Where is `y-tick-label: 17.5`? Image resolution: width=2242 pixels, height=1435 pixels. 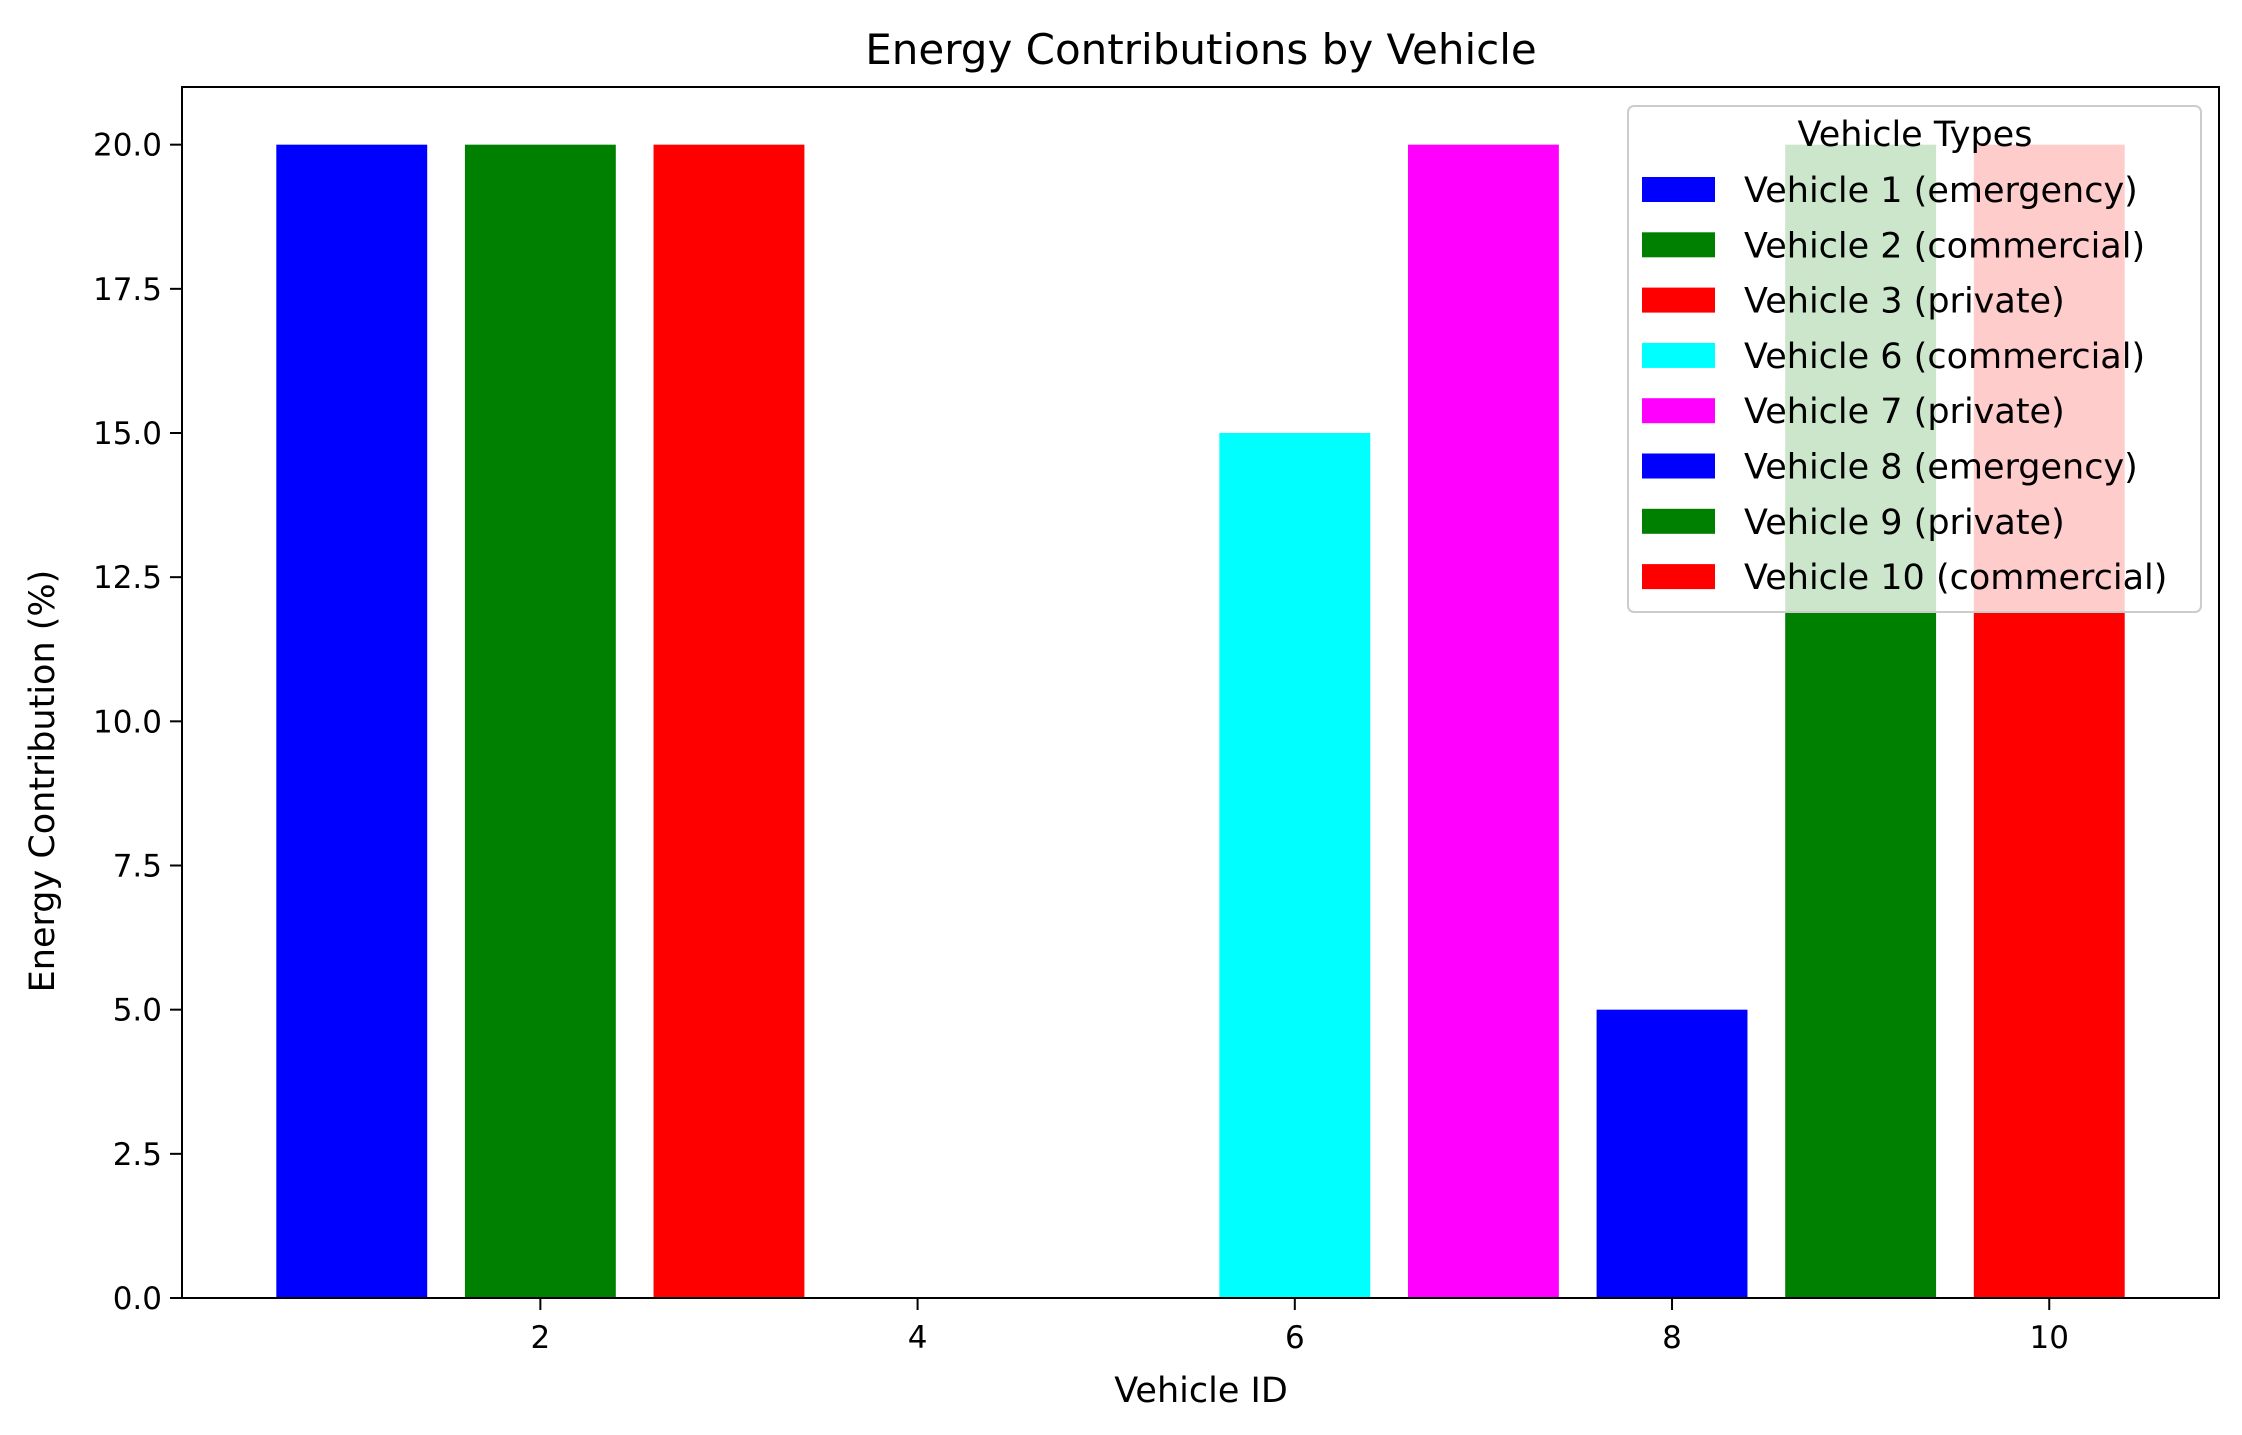 y-tick-label: 17.5 is located at coordinates (127, 290).